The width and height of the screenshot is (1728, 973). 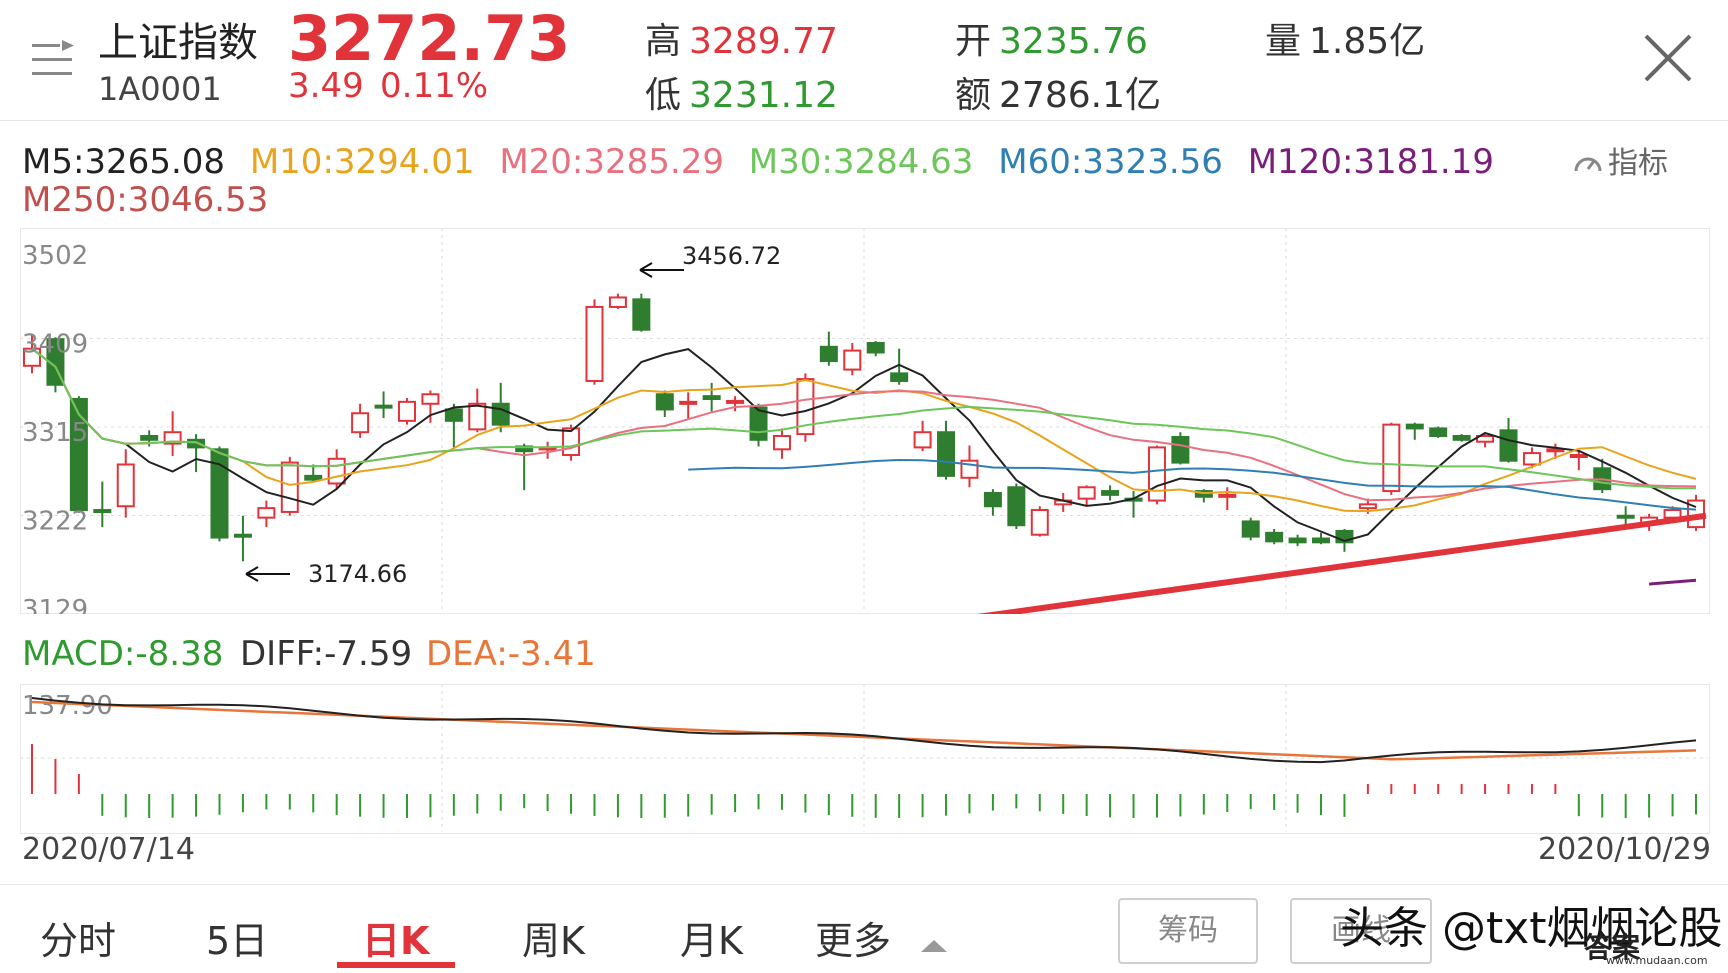 What do you see at coordinates (78, 941) in the screenshot?
I see `tab-intraday: 分时` at bounding box center [78, 941].